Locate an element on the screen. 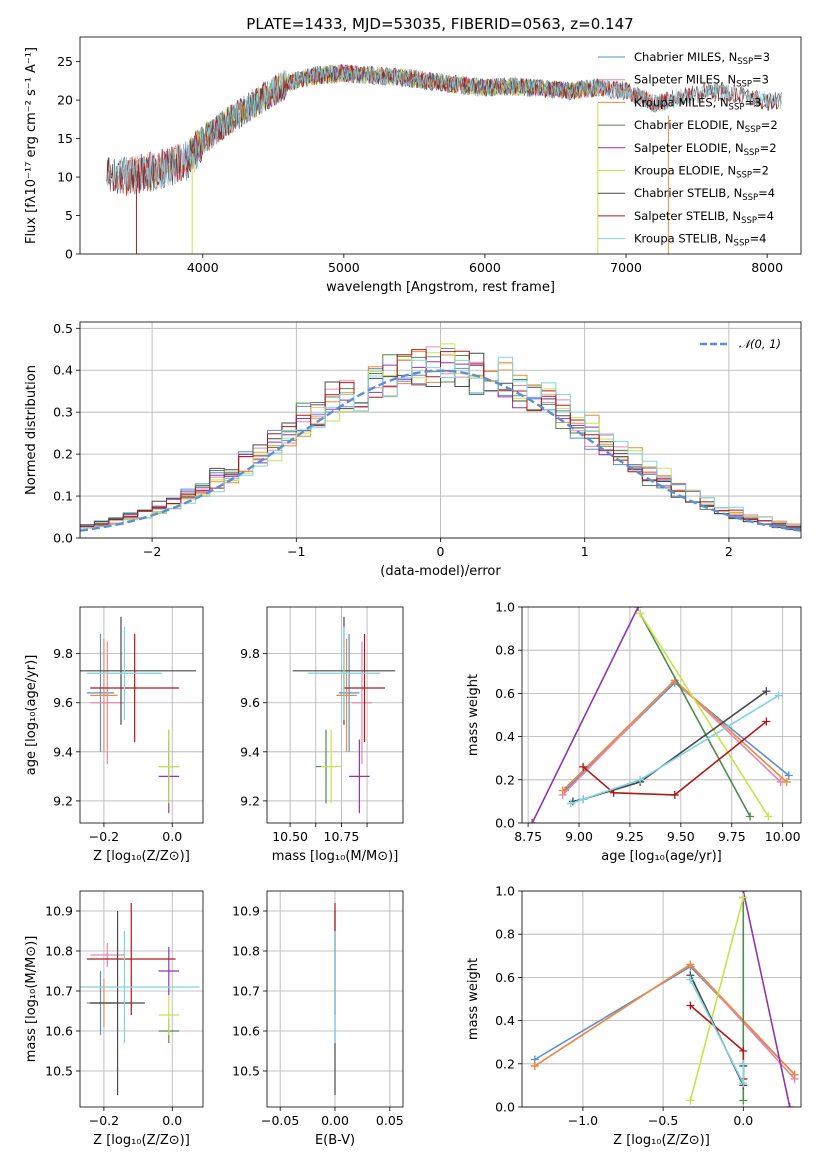  legend-value: =4 is located at coordinates (765, 216).